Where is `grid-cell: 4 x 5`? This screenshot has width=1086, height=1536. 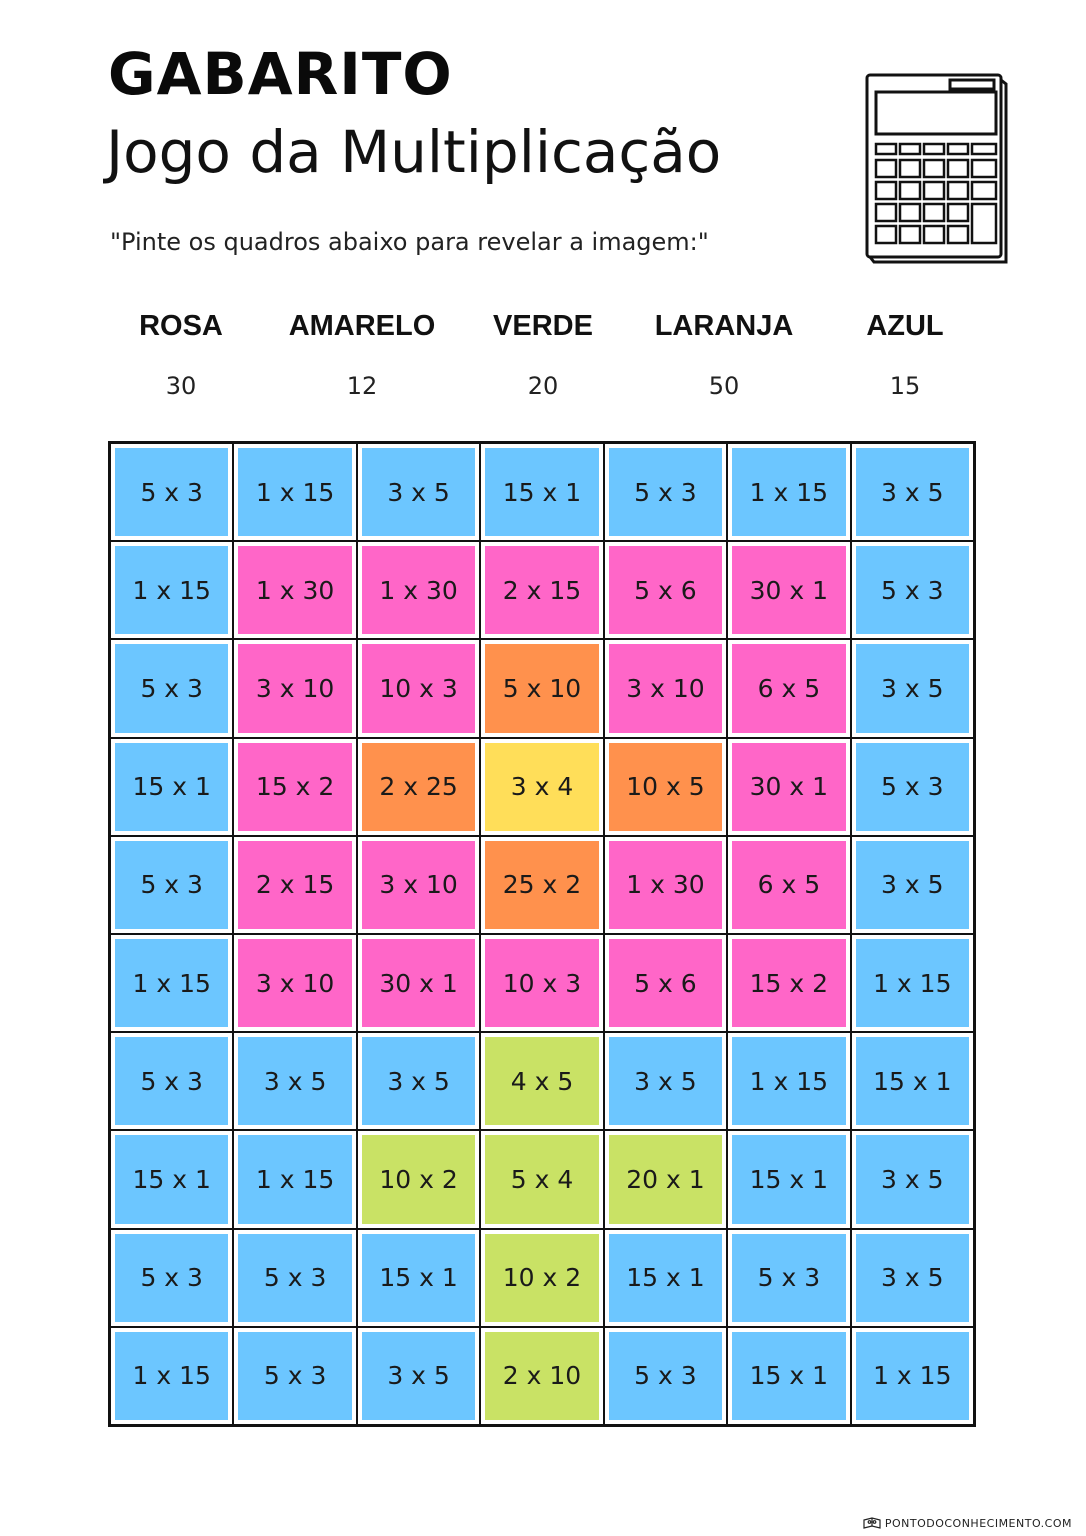
grid-cell: 4 x 5 is located at coordinates (542, 1081).